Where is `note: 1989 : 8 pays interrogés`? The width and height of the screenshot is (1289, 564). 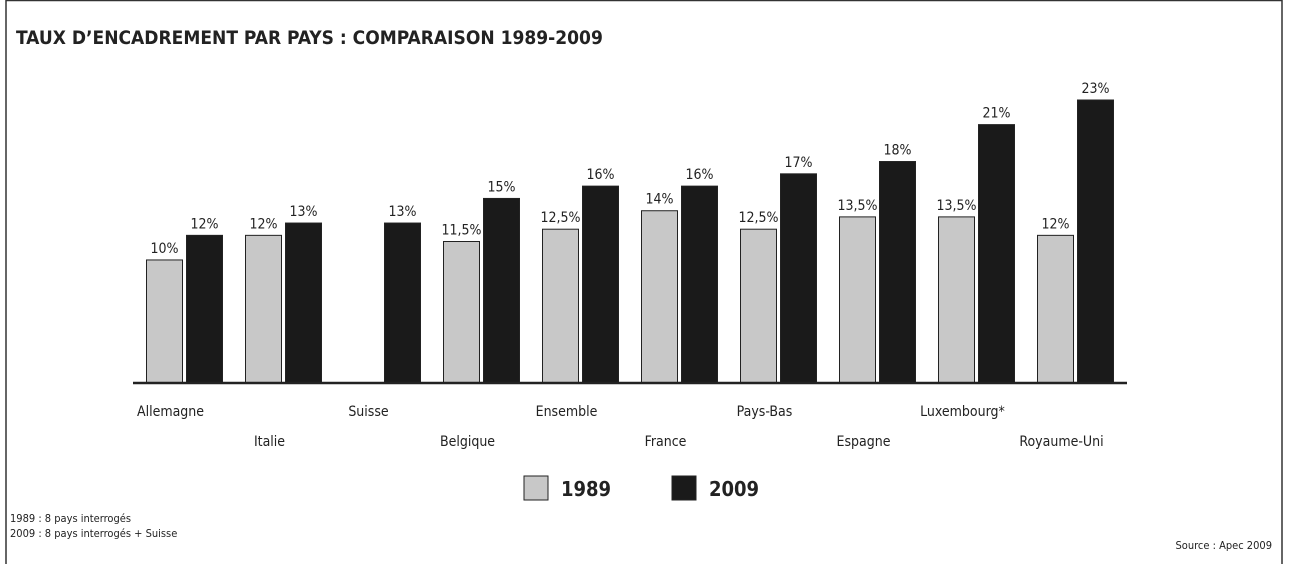 note: 1989 : 8 pays interrogés is located at coordinates (70, 518).